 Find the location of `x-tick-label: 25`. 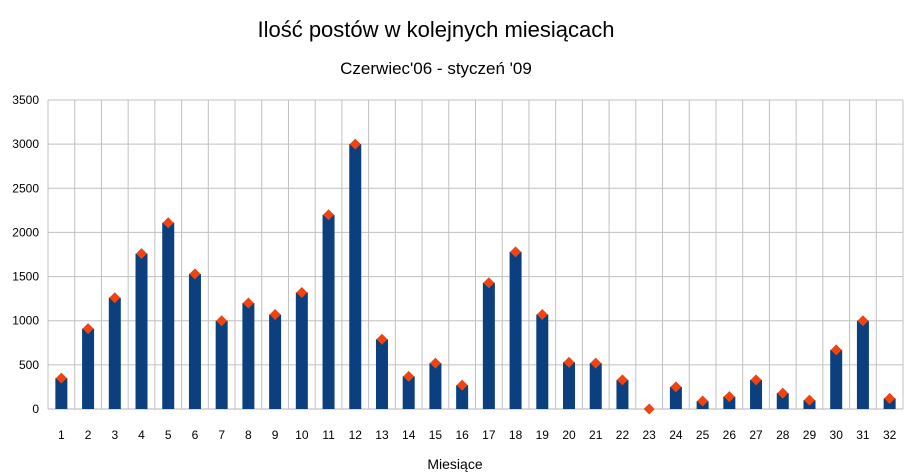

x-tick-label: 25 is located at coordinates (703, 435).